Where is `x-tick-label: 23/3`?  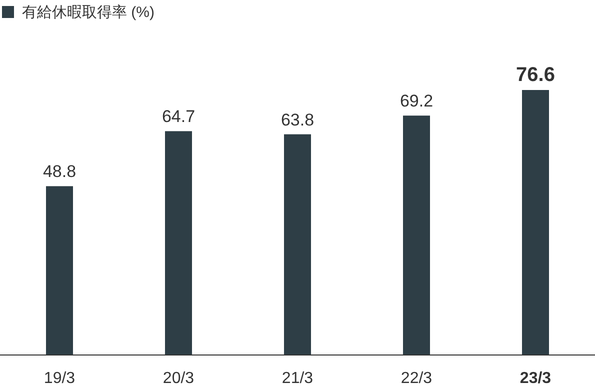 x-tick-label: 23/3 is located at coordinates (536, 378).